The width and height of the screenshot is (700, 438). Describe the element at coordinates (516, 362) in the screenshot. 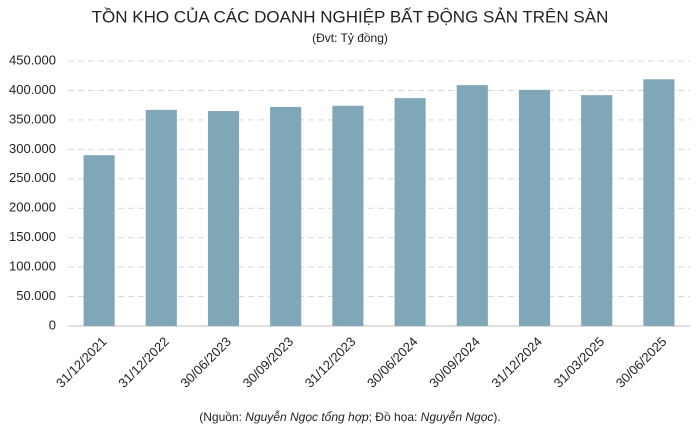

I see `x-tick-label: 31/12/2024` at that location.